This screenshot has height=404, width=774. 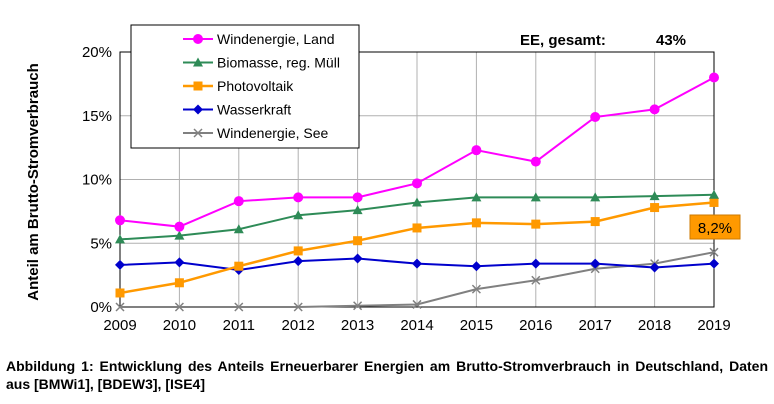 What do you see at coordinates (630, 136) in the screenshot?
I see `annotations: EE, gesamt: 43% 8,2%` at bounding box center [630, 136].